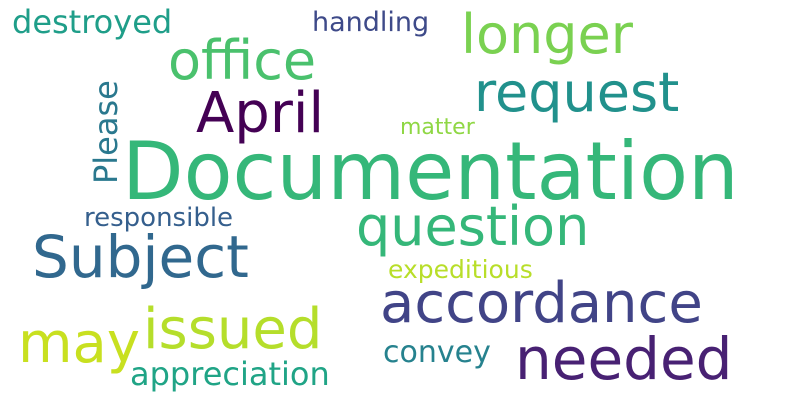 This screenshot has width=790, height=405. Describe the element at coordinates (371, 22) in the screenshot. I see `word-handling: handling` at that location.